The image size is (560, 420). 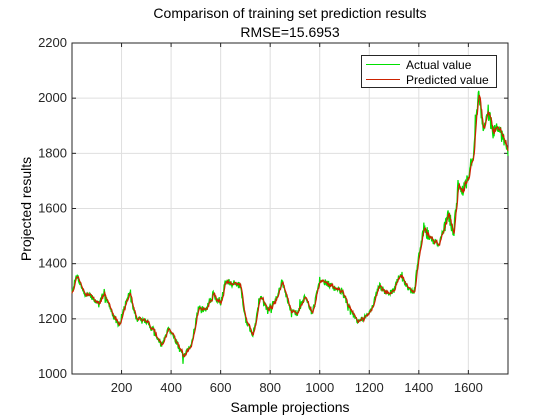 What do you see at coordinates (52, 373) in the screenshot?
I see `y-tick-label: 1000` at bounding box center [52, 373].